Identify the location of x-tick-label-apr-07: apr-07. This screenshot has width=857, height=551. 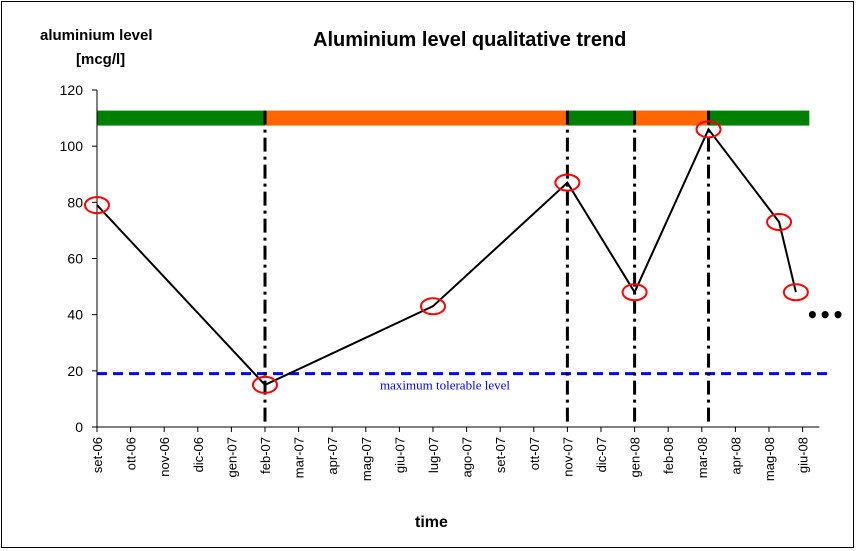
(332, 456).